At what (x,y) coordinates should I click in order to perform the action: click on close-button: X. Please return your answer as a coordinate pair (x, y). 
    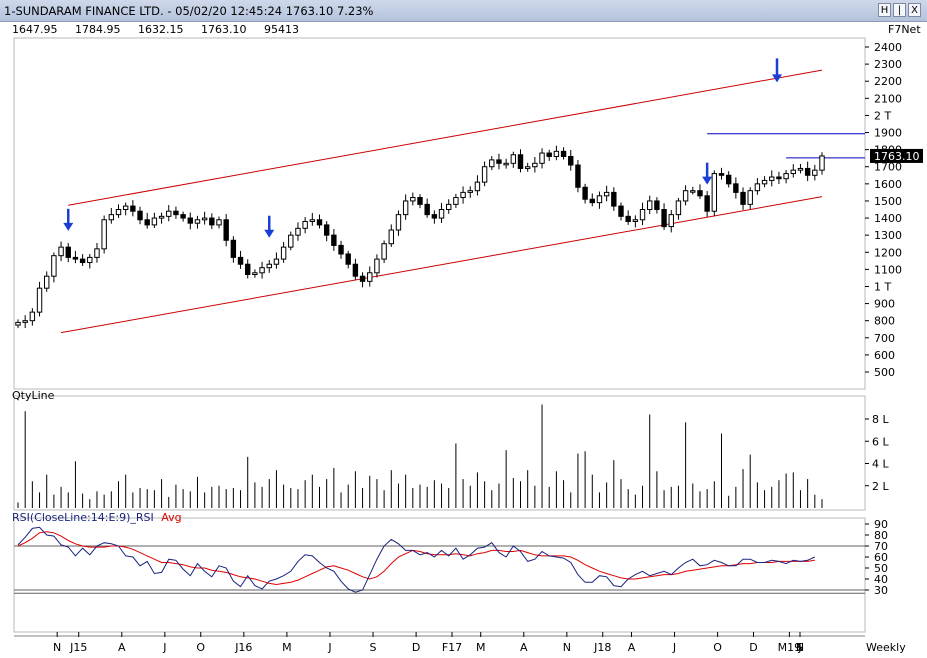
    Looking at the image, I should click on (914, 10).